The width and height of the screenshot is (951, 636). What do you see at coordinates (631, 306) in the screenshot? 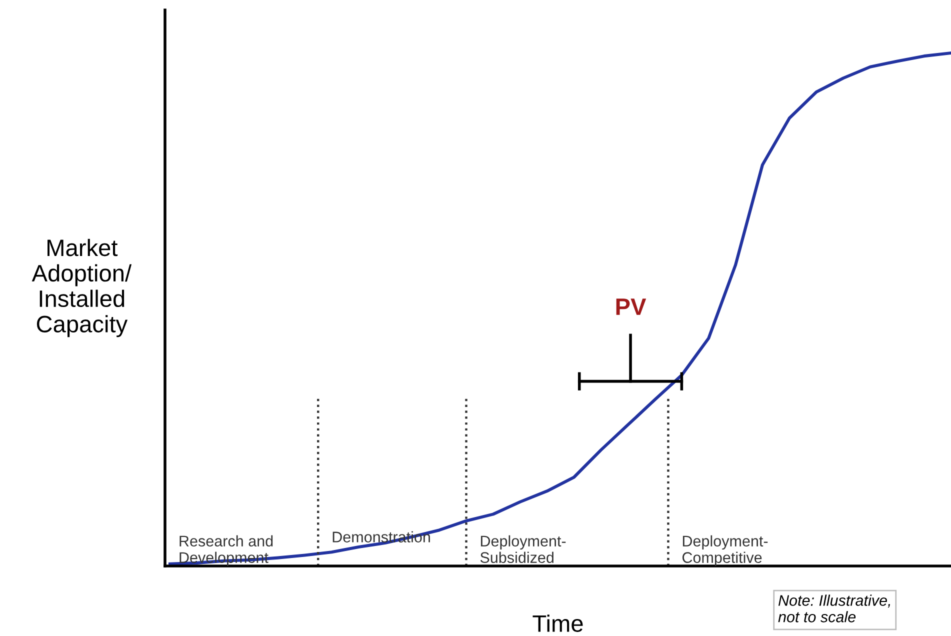
I see `annotation: PV` at bounding box center [631, 306].